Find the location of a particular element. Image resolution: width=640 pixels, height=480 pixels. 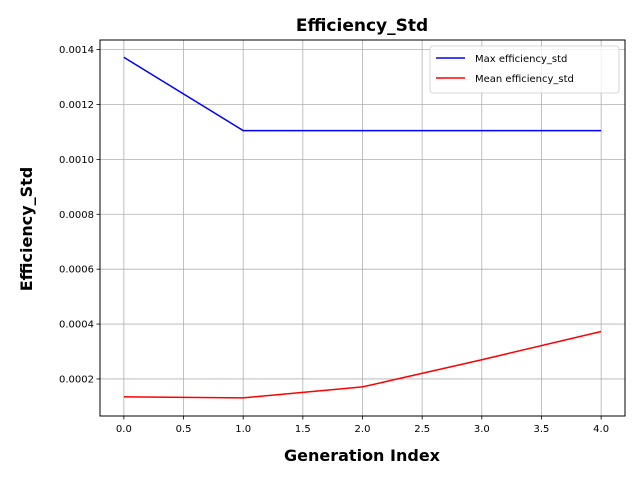

legend: Max efficiency_std Mean efficiency_std is located at coordinates (524, 69).